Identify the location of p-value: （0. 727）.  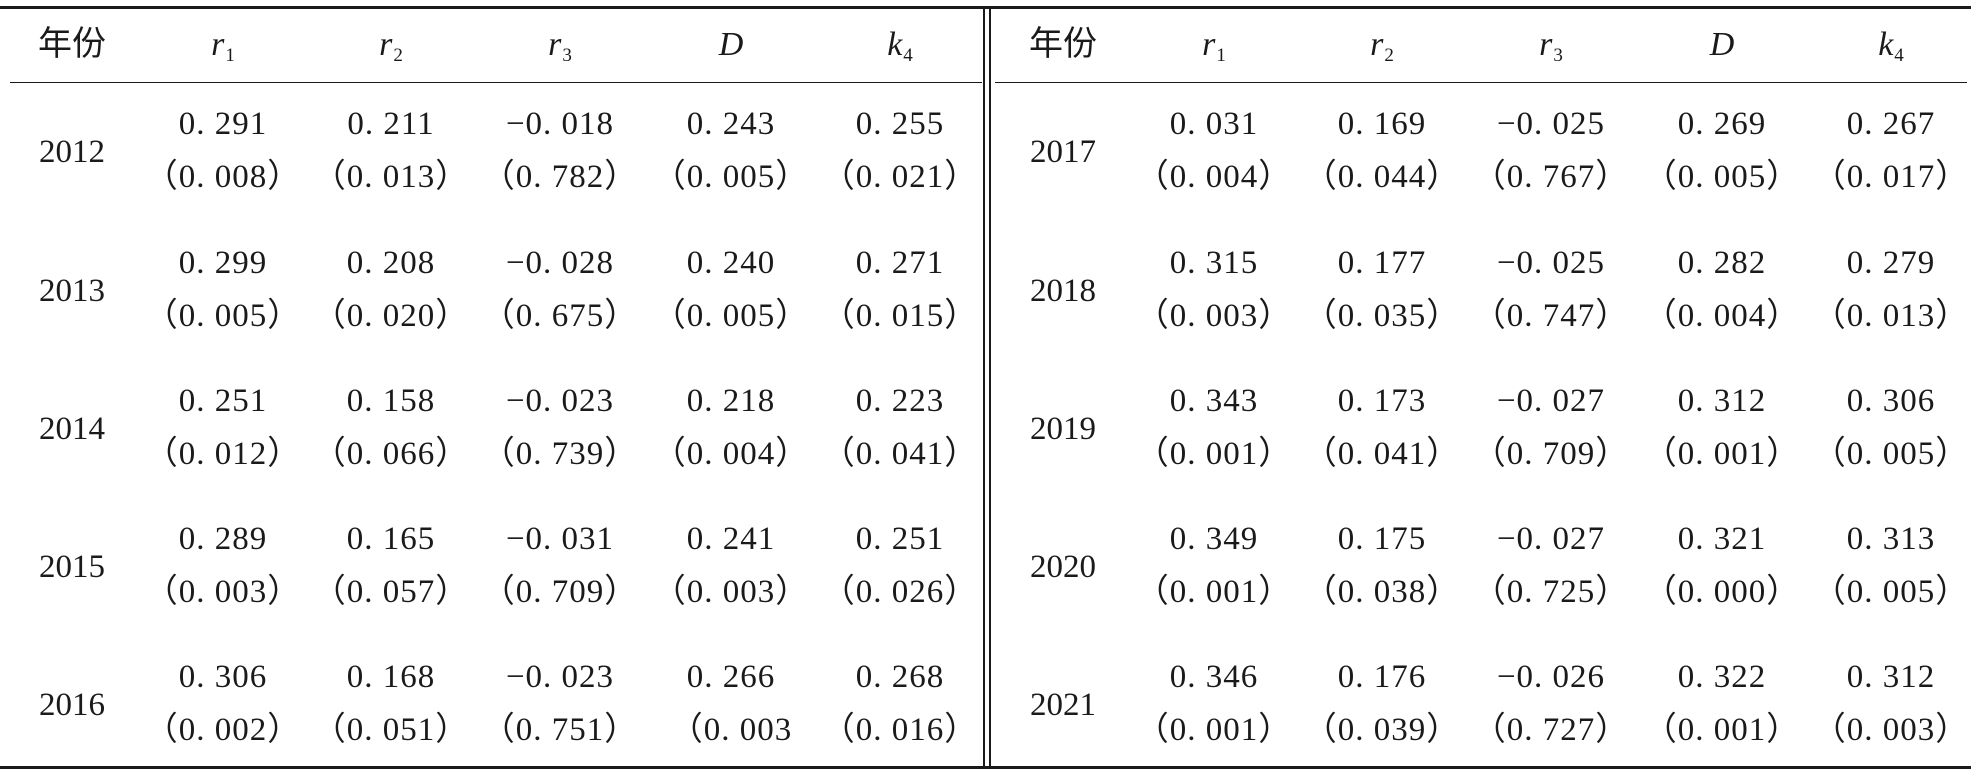
(1551, 730).